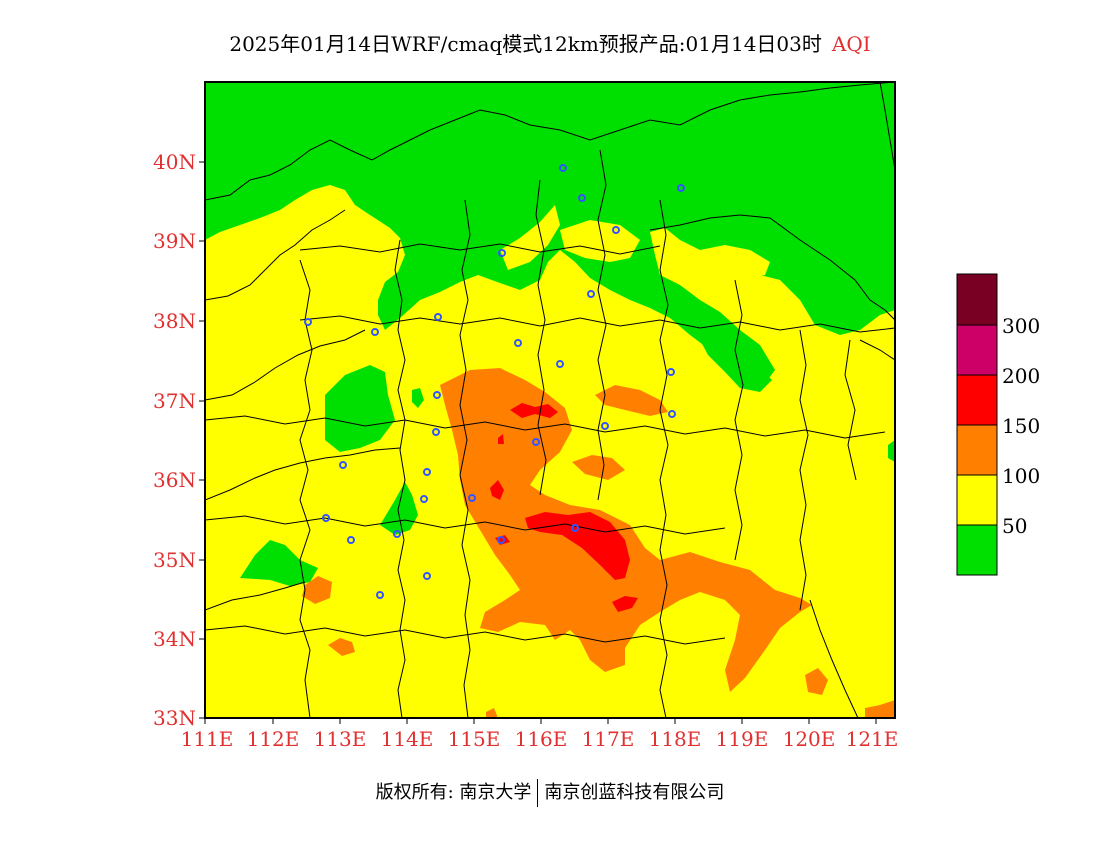 This screenshot has width=1100, height=850. I want to click on lat-tick-labels: 40N 39N 38N 37N 36N 35N 34N 33N, so click(174, 440).